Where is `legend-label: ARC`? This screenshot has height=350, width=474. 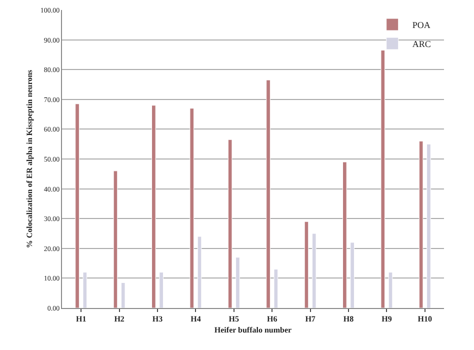 legend-label: ARC is located at coordinates (421, 44).